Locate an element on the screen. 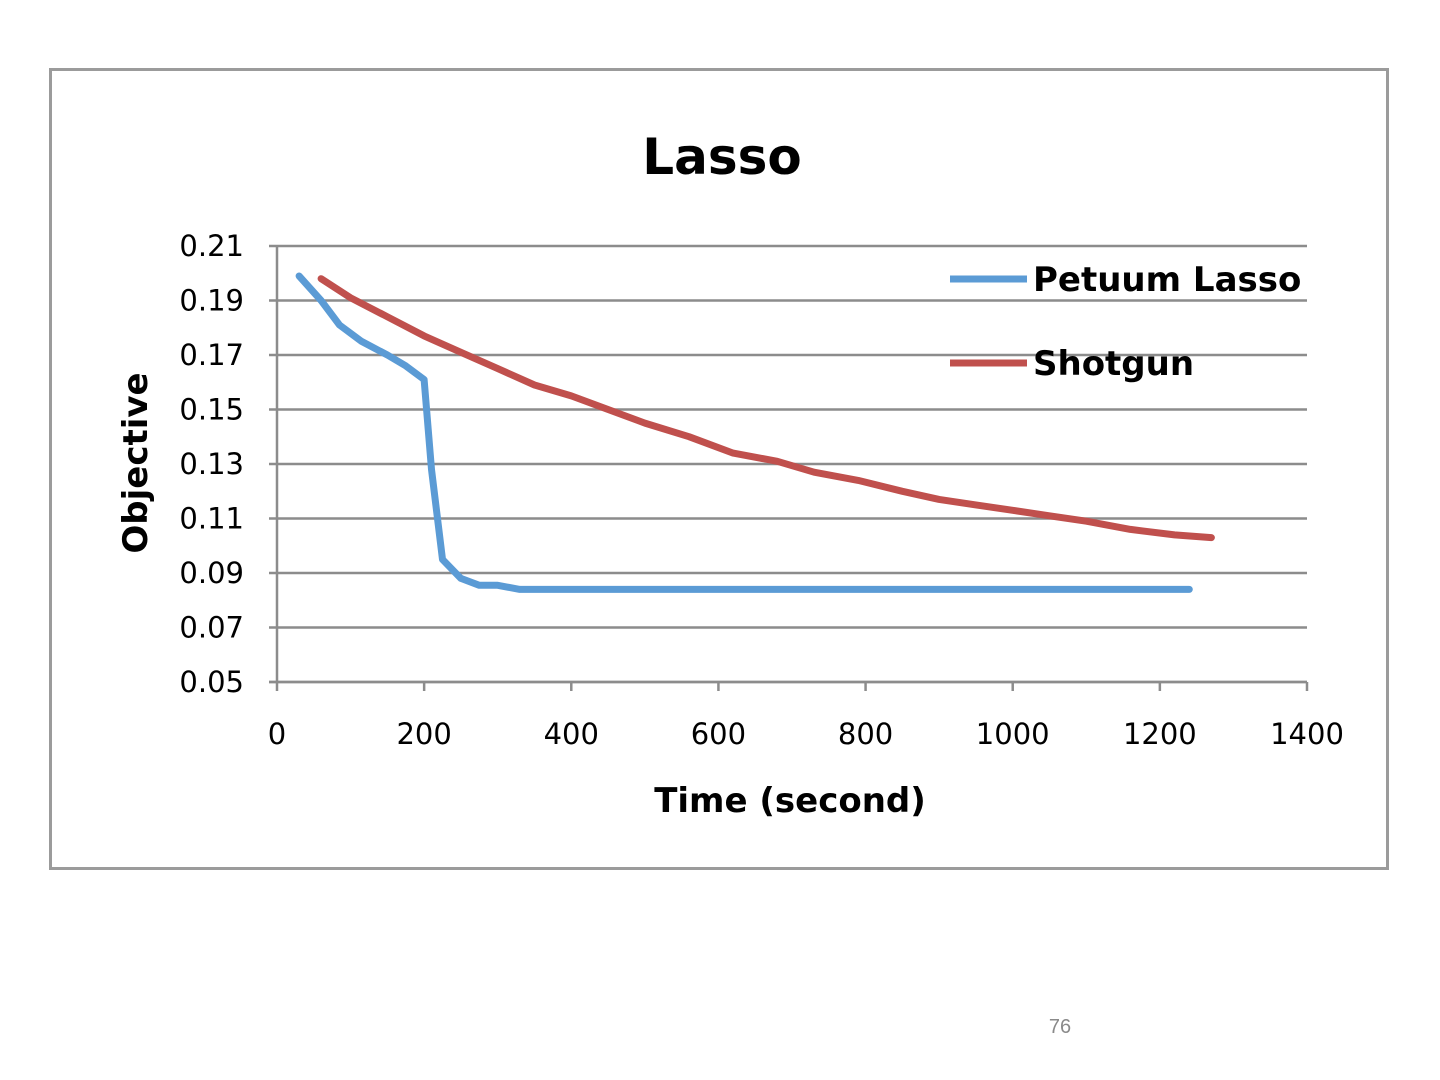 The width and height of the screenshot is (1440, 1080). y-tick-label: 0.13 is located at coordinates (211, 464).